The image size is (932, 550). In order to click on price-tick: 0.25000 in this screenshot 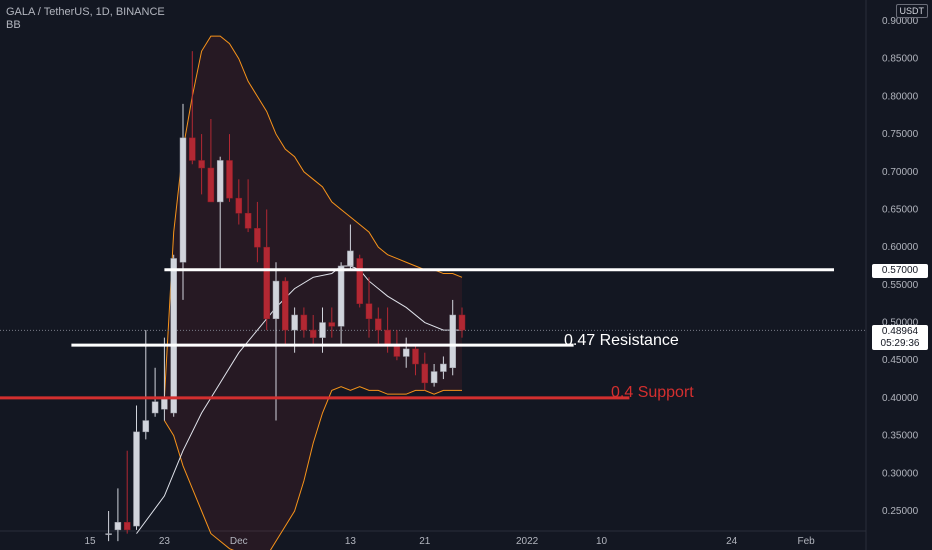, I will do `click(900, 511)`.